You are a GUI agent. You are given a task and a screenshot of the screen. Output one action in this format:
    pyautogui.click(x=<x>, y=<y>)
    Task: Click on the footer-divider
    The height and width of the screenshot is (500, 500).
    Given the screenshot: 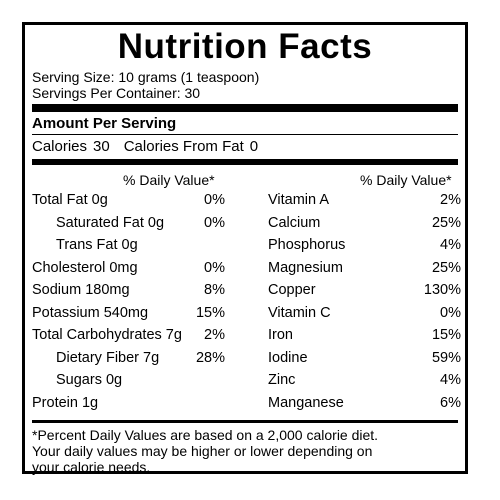 What is the action you would take?
    pyautogui.click(x=245, y=421)
    